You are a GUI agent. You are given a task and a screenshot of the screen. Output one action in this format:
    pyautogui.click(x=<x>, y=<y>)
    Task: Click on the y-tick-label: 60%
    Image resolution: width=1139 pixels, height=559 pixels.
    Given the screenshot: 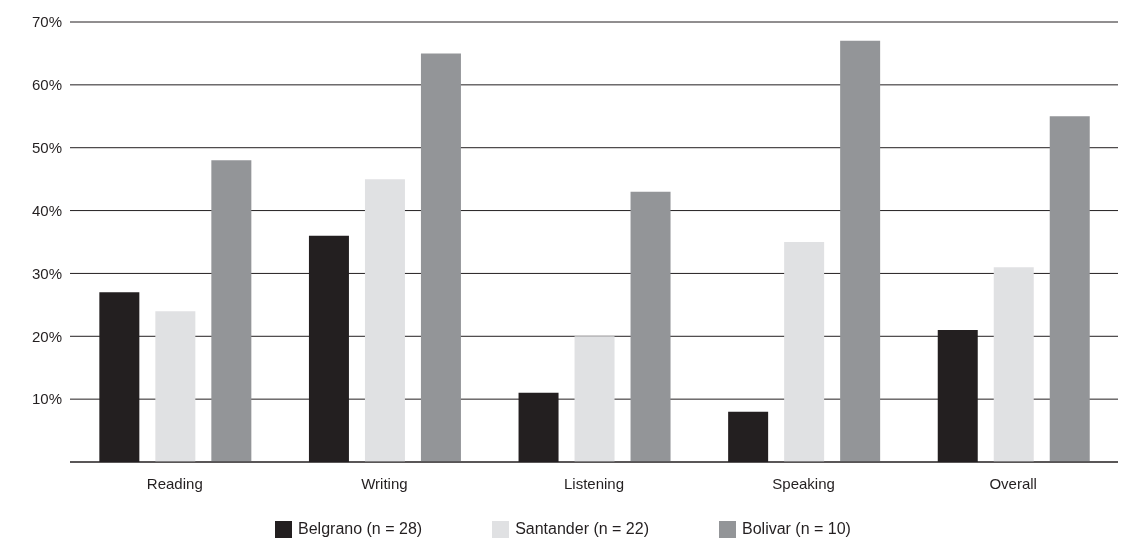 What is the action you would take?
    pyautogui.click(x=46, y=85)
    